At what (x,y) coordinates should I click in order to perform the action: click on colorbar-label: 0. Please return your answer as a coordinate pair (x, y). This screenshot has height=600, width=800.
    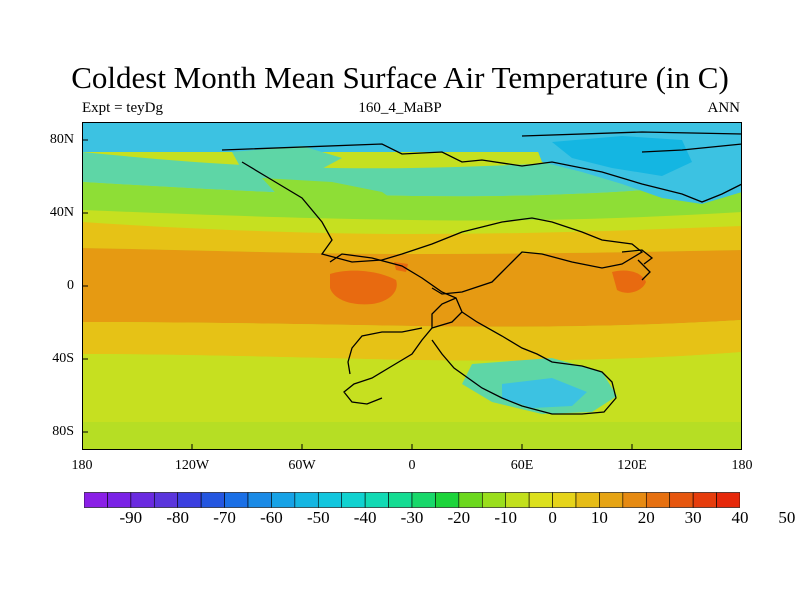
    Looking at the image, I should click on (552, 517).